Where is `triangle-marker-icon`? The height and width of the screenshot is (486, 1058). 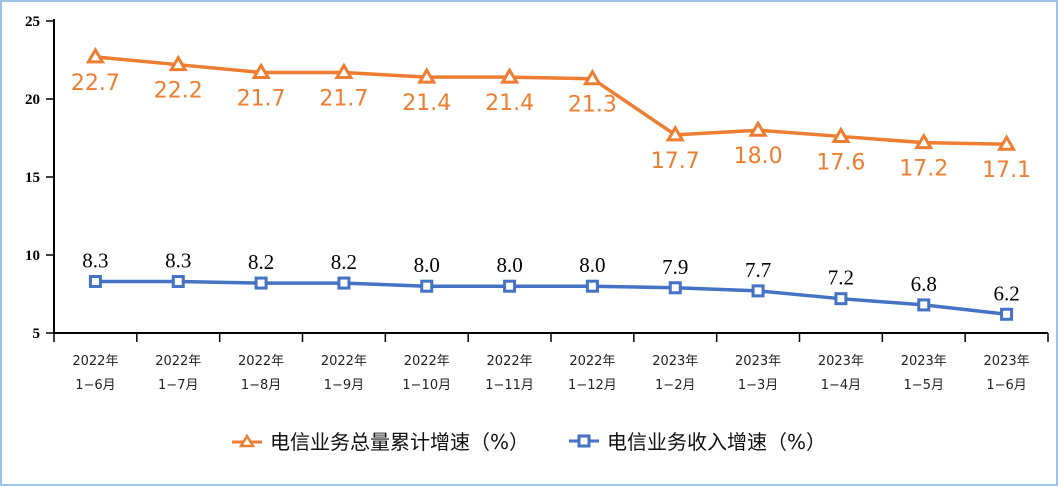 triangle-marker-icon is located at coordinates (246, 440).